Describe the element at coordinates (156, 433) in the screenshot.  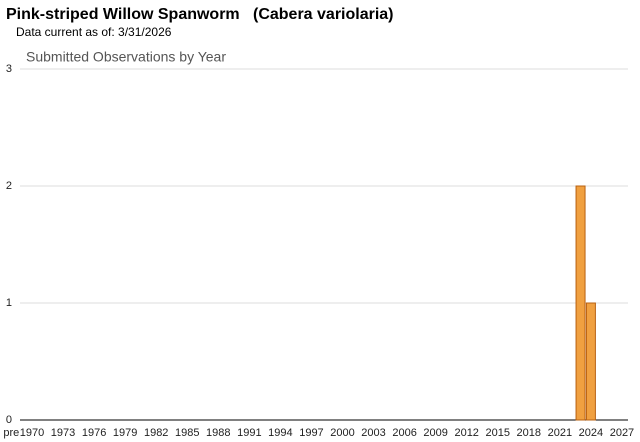
I see `x-tick-label: 1982` at that location.